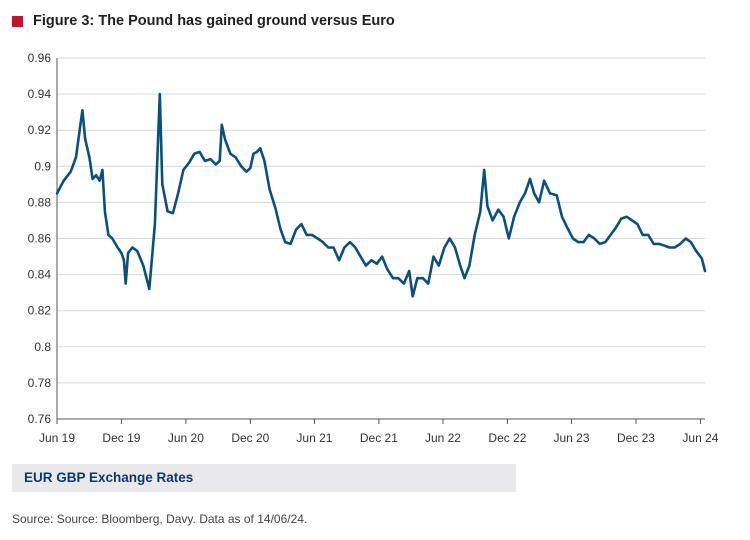  I want to click on x-tick-label: Jun 19, so click(57, 438).